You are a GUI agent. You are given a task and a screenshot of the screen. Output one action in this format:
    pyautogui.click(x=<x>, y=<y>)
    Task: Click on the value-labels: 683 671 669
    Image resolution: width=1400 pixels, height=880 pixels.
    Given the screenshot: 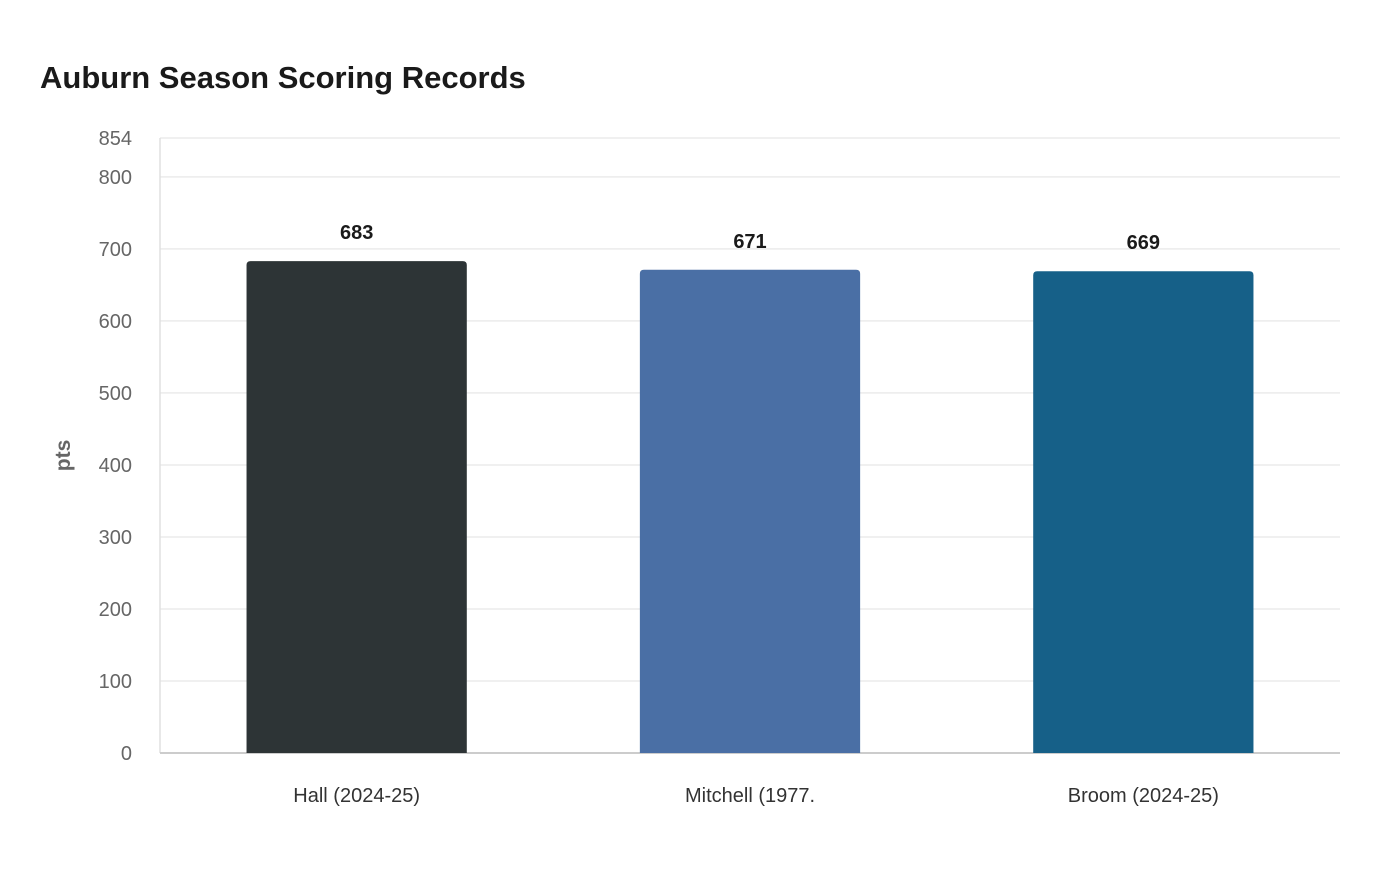 What is the action you would take?
    pyautogui.click(x=750, y=238)
    